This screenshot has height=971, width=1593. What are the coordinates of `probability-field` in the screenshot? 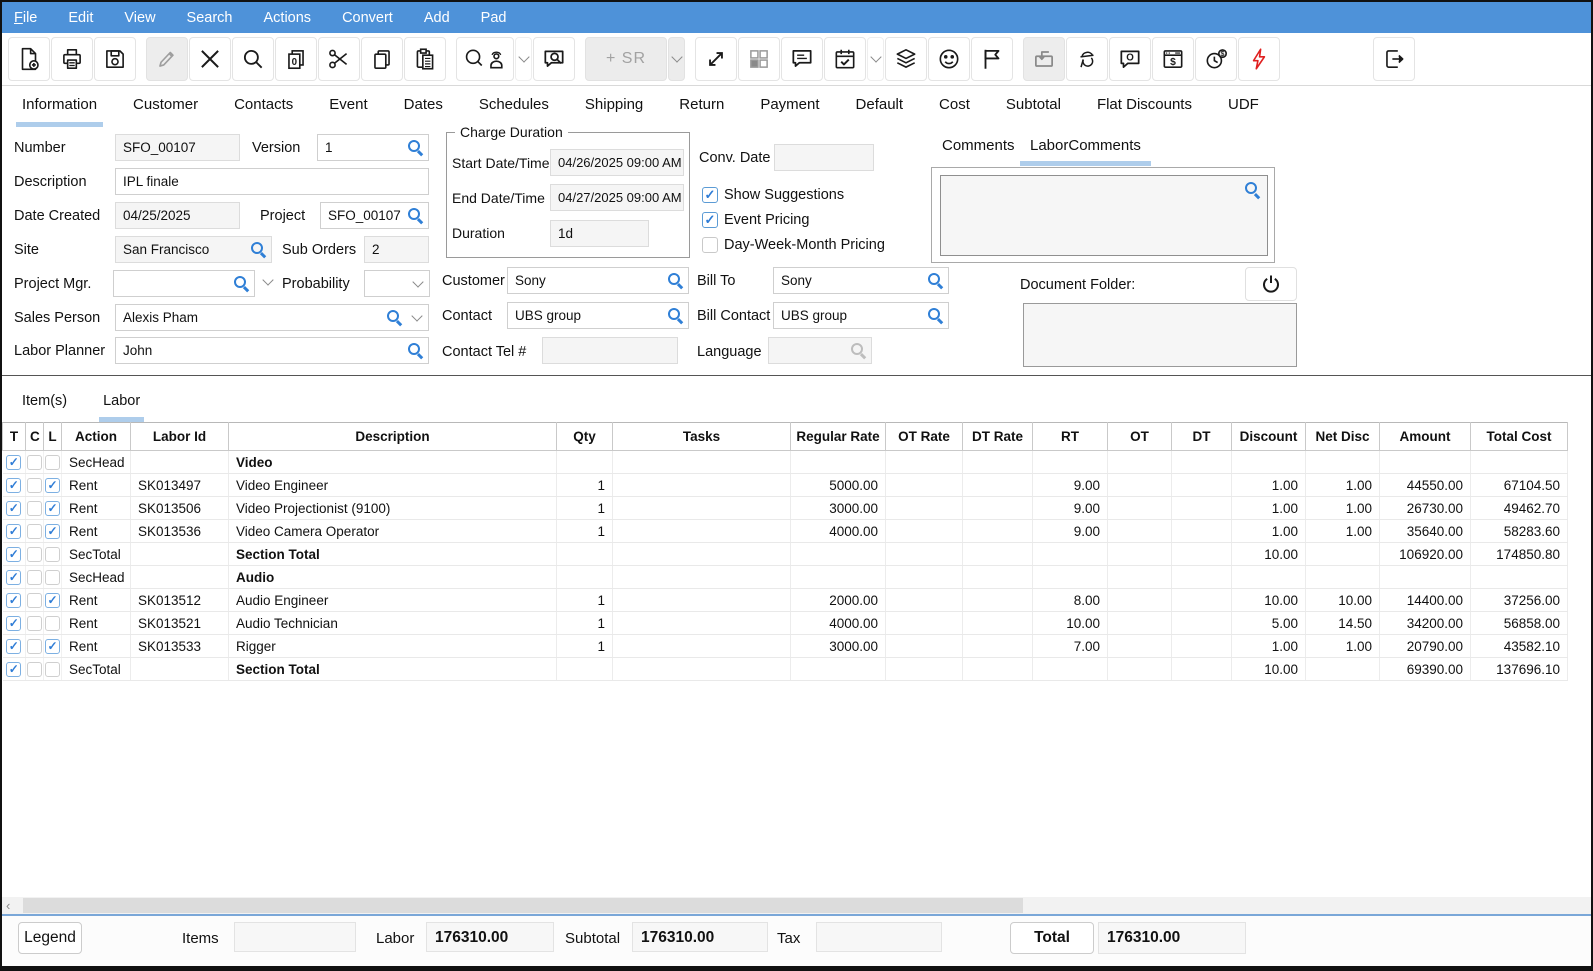 It's located at (397, 283).